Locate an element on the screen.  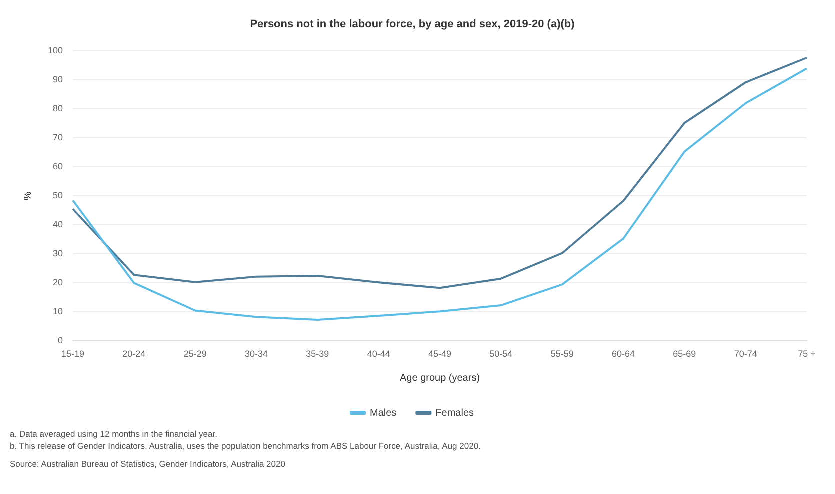
source-note: Source: Australian Bureau of Statistics, Gender Indicators, Australia 2020 is located at coordinates (148, 464).